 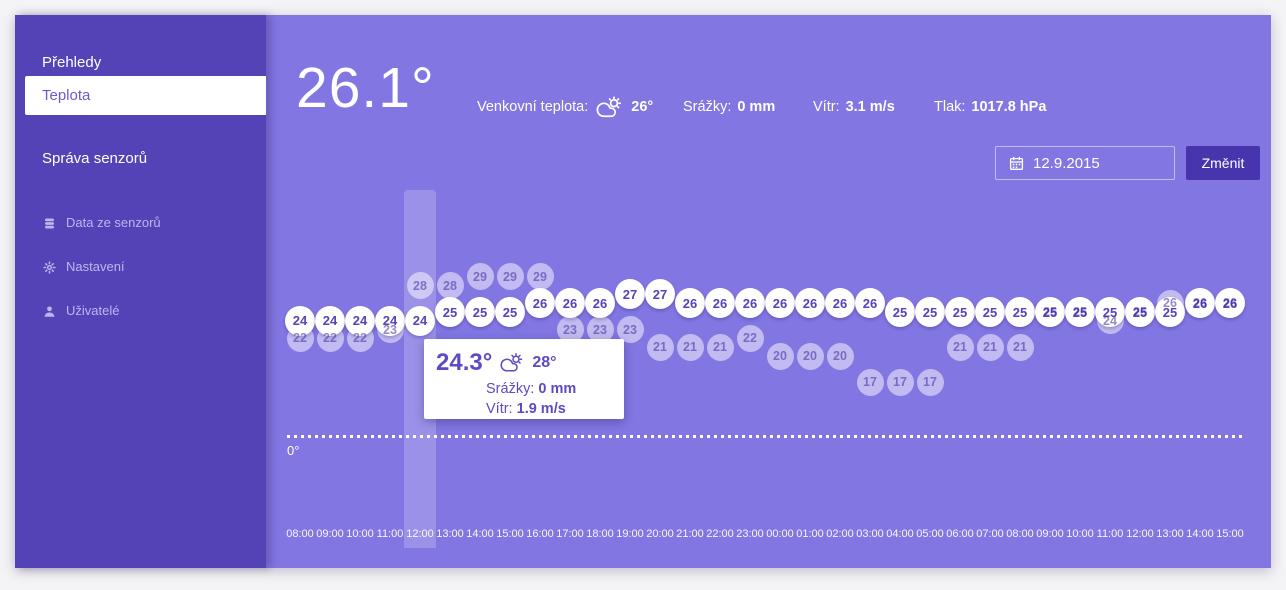 I want to click on sidebar-item-label: Správa senzorů, so click(x=95, y=158).